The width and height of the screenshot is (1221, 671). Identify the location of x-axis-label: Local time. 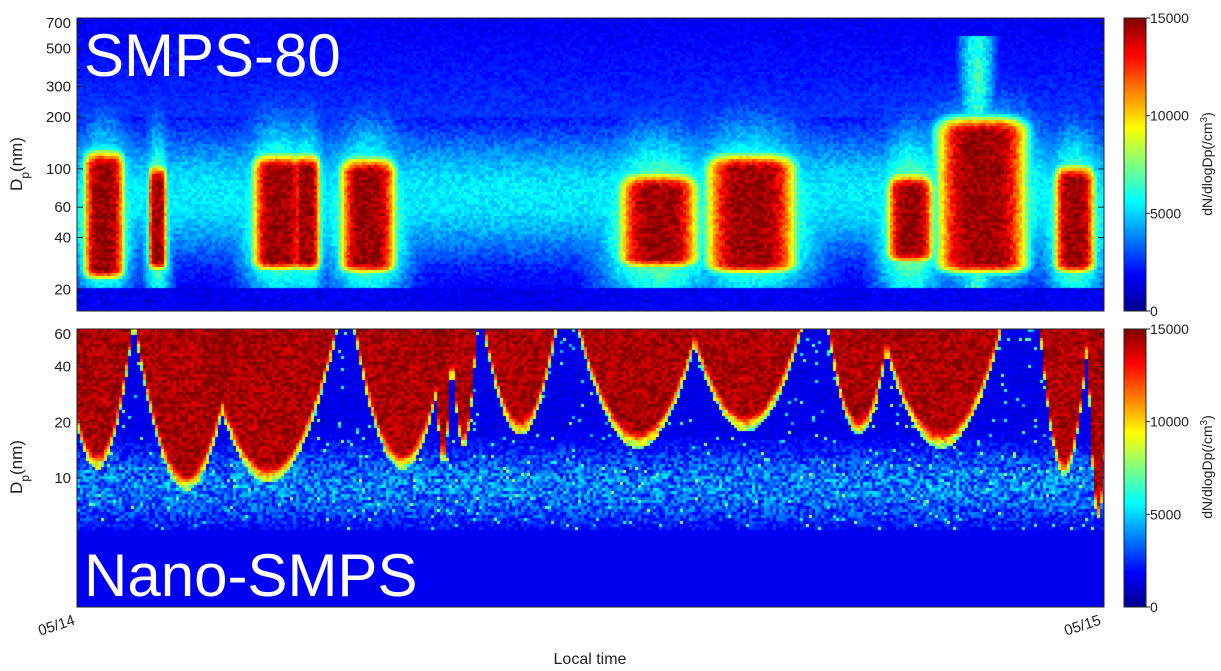
(590, 659).